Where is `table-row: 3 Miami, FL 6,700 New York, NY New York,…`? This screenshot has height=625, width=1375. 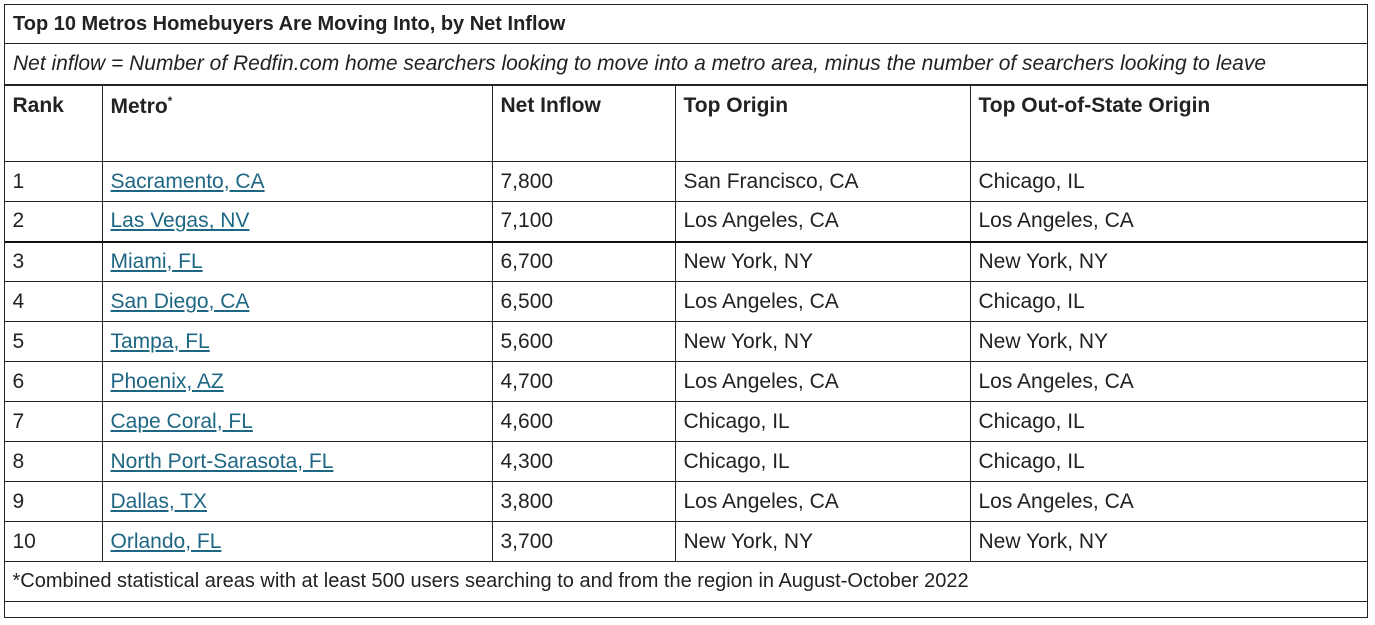
table-row: 3 Miami, FL 6,700 New York, NY New York,… is located at coordinates (686, 262).